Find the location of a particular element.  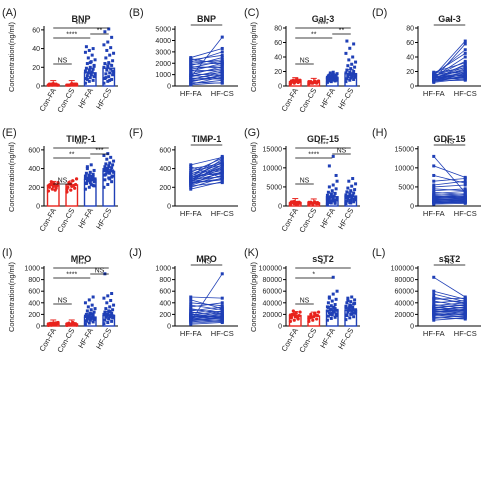

panel-title: Gal-3 is located at coordinates (323, 19).